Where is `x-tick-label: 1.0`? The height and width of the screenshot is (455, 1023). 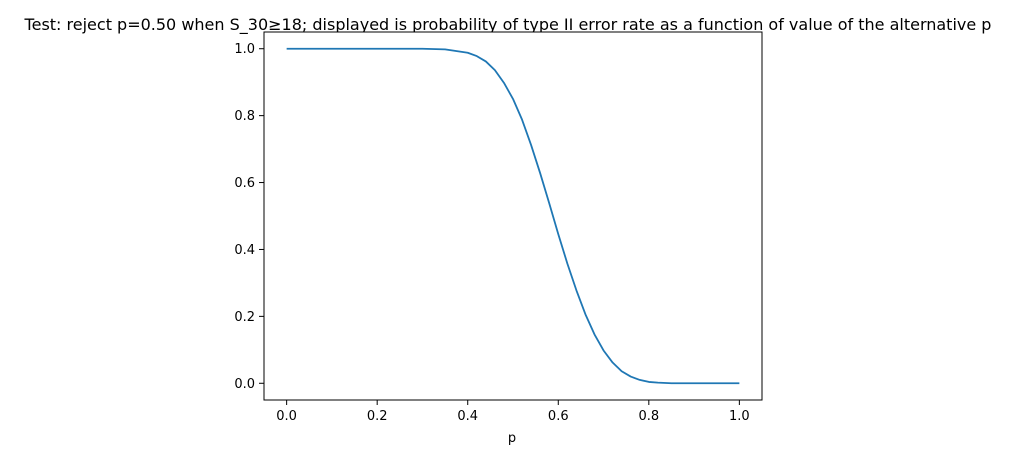 x-tick-label: 1.0 is located at coordinates (739, 416).